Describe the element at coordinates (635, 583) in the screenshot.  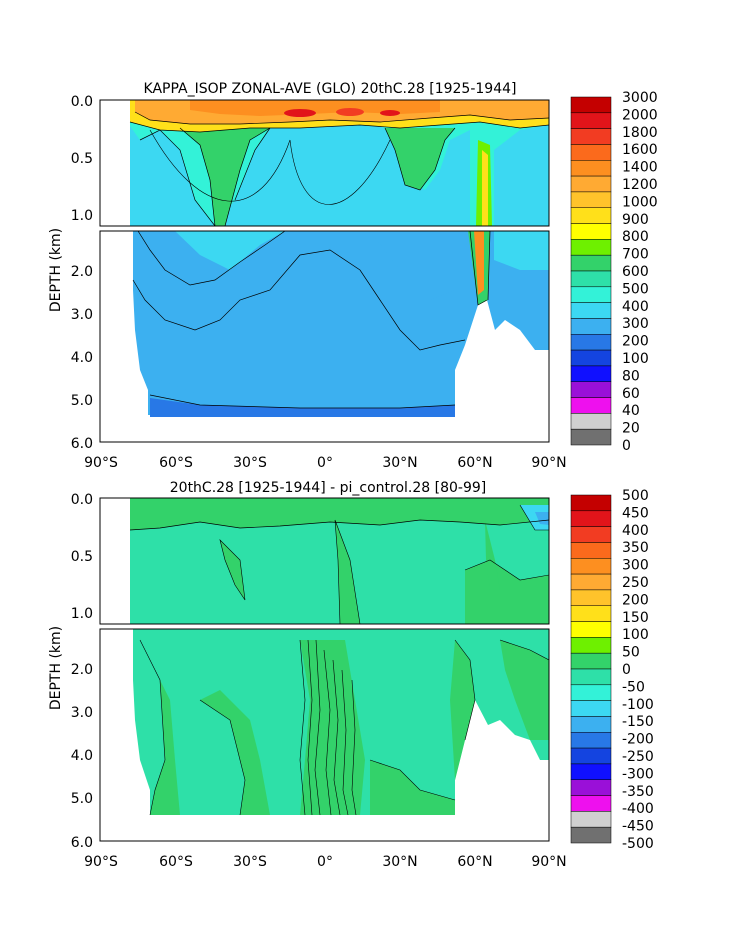
I see `colorbar-label: 250` at that location.